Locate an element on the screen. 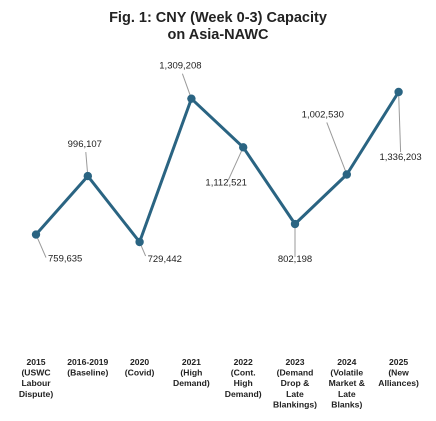  x-tick-label: 2025 (New Alliances) is located at coordinates (398, 372).